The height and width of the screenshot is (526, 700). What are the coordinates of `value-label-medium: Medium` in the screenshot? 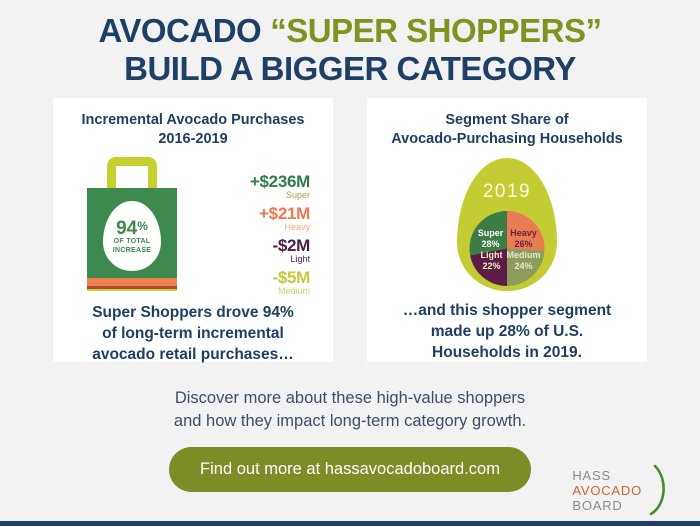 It's located at (293, 291).